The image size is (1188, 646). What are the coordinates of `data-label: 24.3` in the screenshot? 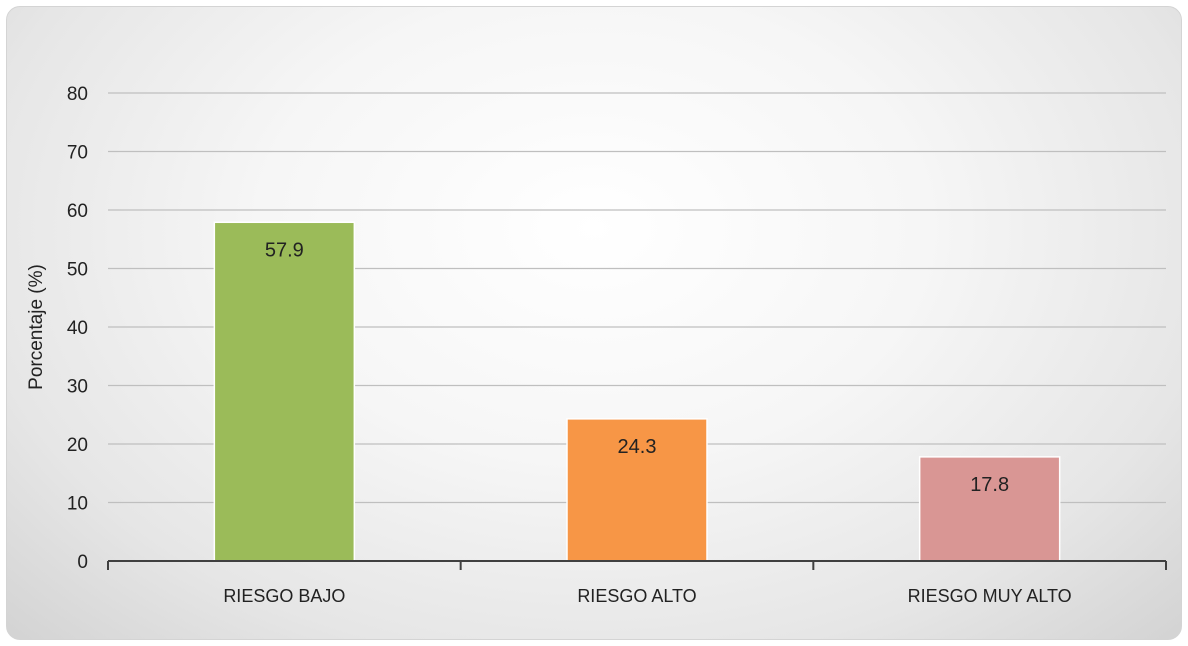 It's located at (637, 447).